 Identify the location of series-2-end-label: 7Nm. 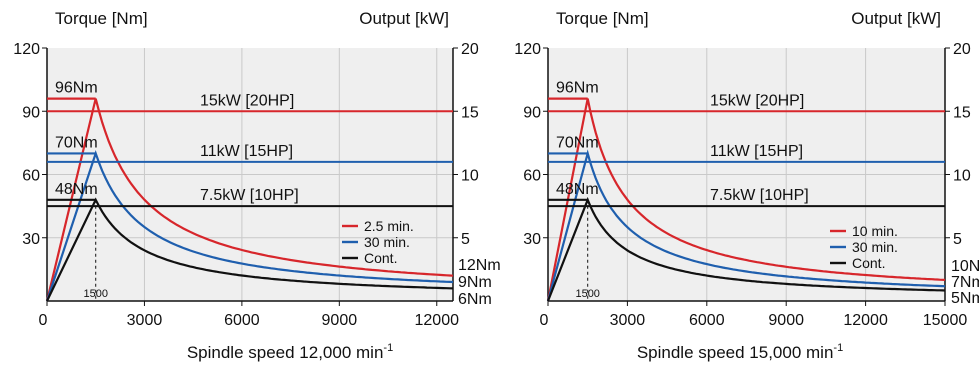
(965, 282).